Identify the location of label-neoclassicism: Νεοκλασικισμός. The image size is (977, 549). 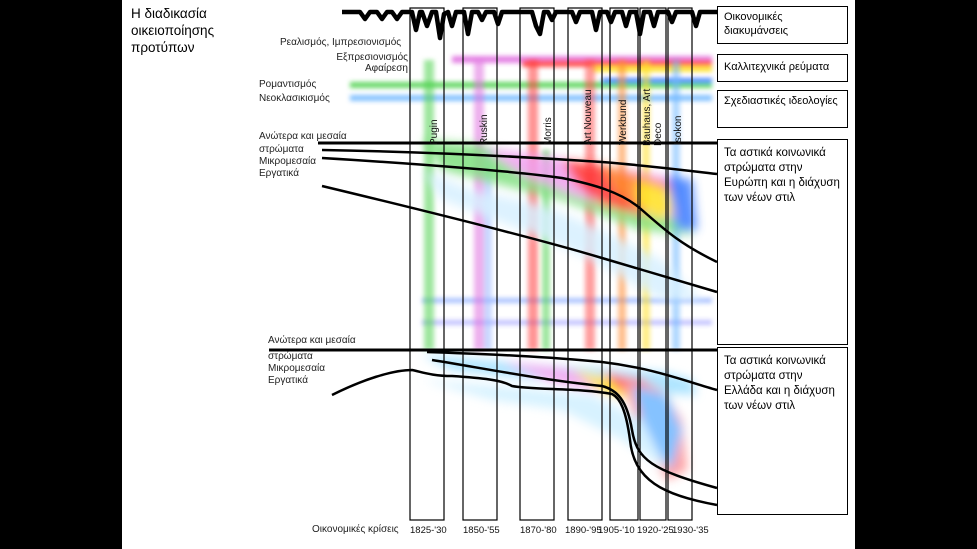
(294, 98).